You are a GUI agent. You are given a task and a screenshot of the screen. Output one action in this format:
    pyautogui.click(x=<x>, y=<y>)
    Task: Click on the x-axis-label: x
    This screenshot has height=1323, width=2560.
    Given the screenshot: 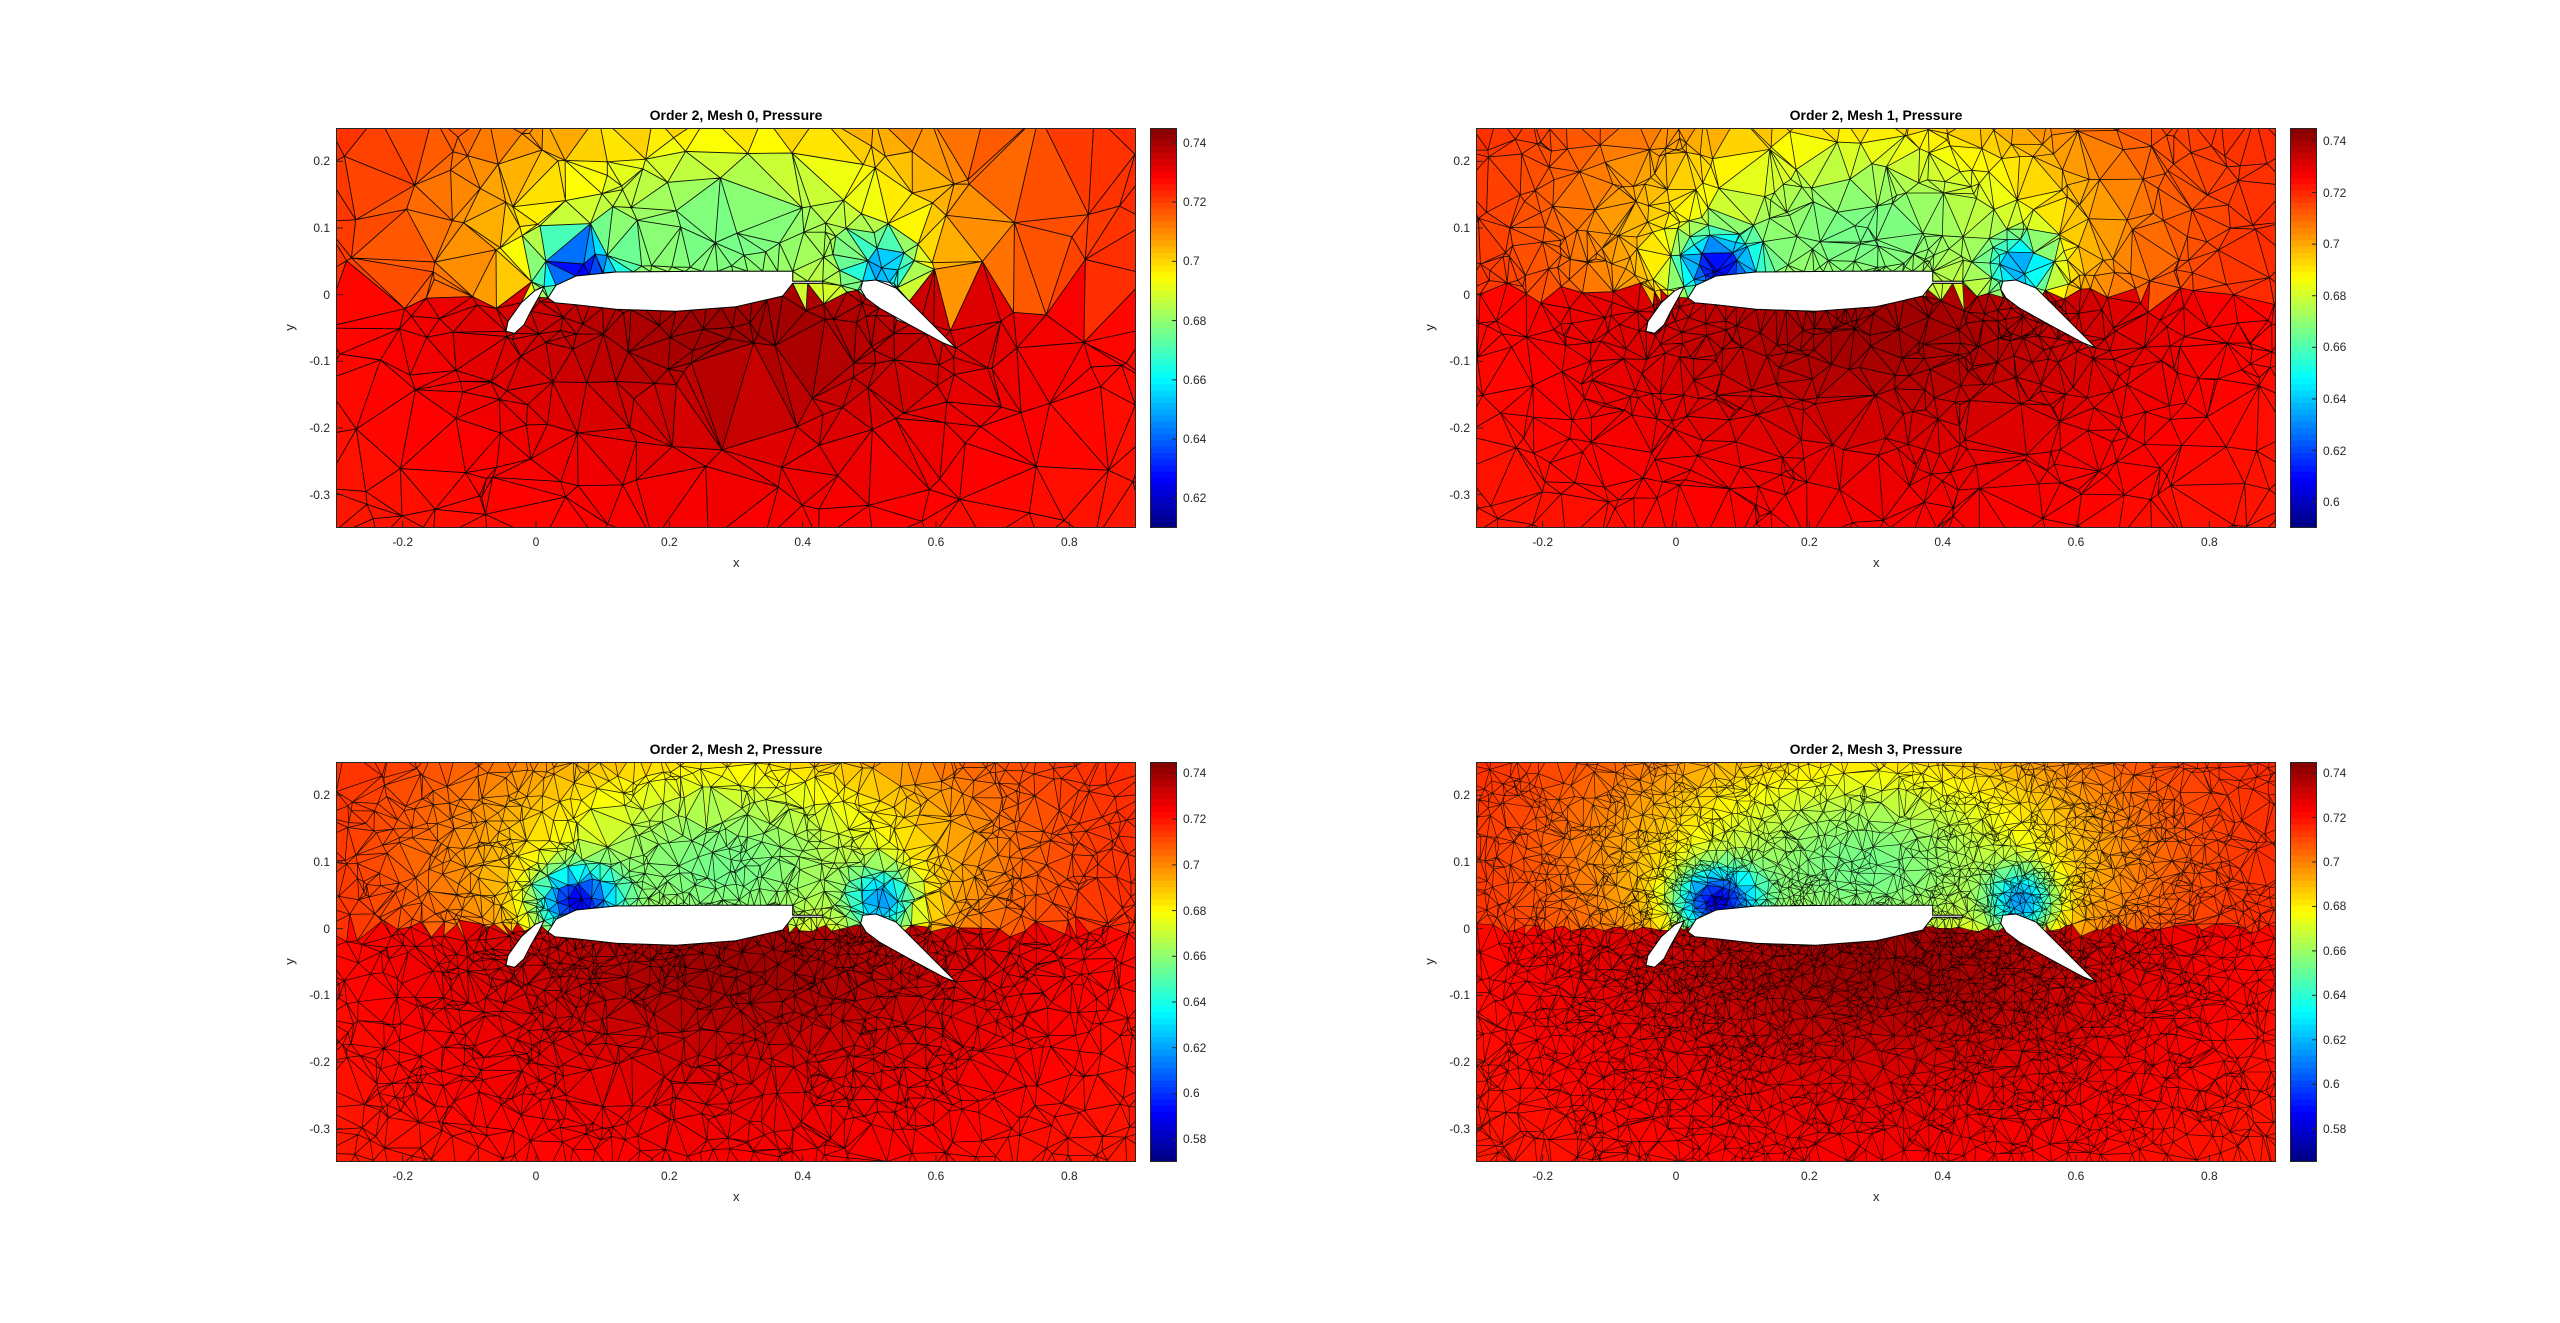 What is the action you would take?
    pyautogui.click(x=736, y=562)
    